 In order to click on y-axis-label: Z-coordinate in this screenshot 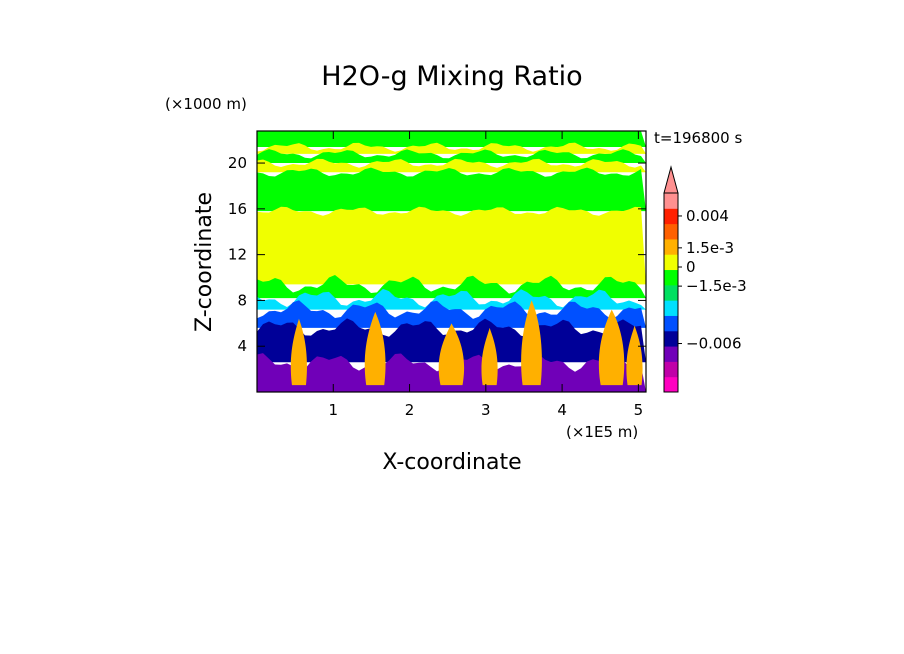, I will do `click(204, 262)`.